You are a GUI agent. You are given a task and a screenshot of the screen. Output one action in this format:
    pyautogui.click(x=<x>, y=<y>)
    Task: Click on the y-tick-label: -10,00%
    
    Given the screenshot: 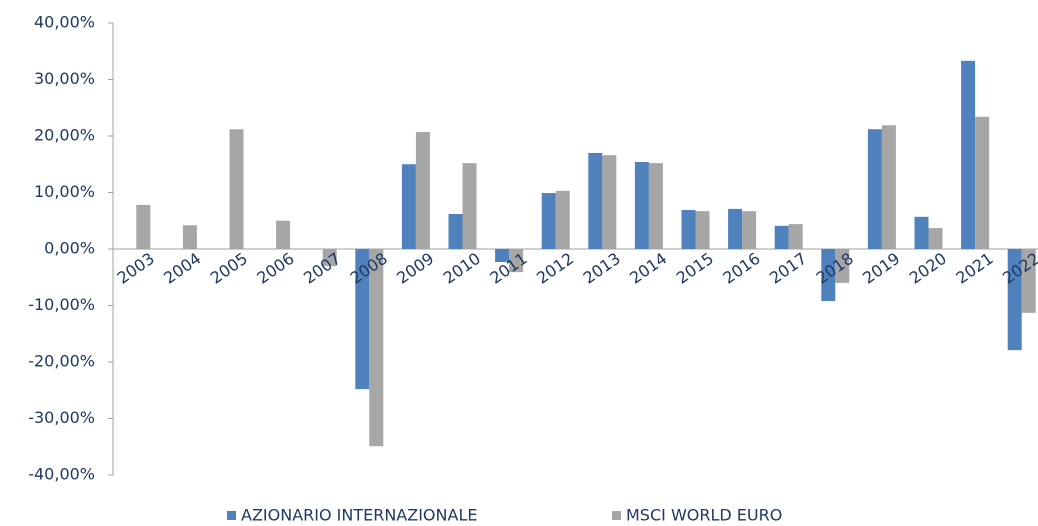 What is the action you would take?
    pyautogui.click(x=61, y=304)
    